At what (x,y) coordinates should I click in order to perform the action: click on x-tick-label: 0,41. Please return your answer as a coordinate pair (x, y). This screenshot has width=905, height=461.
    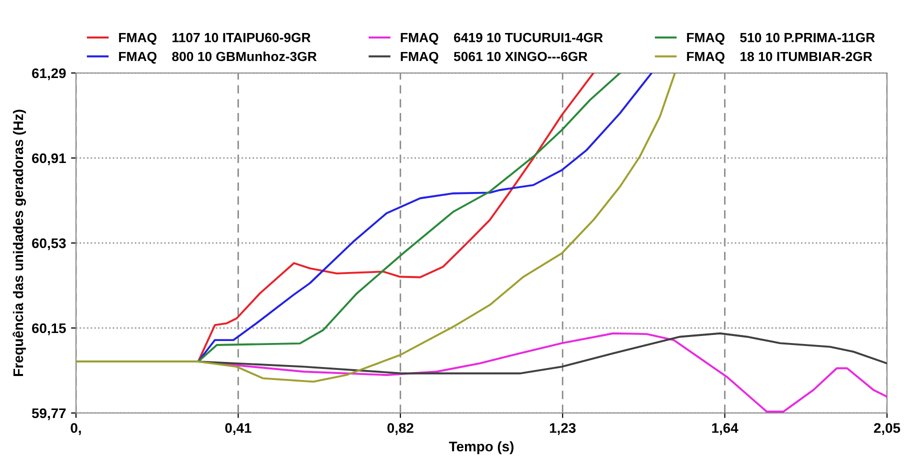
    Looking at the image, I should click on (238, 429).